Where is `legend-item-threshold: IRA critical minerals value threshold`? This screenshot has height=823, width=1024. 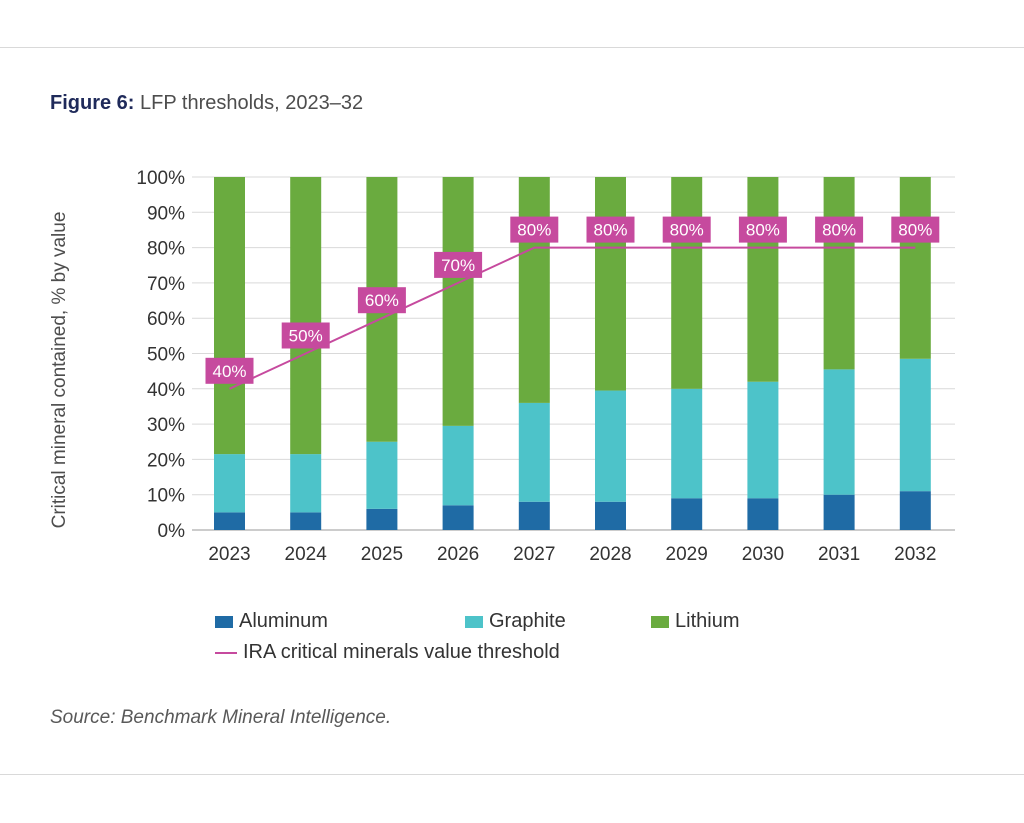 legend-item-threshold: IRA critical minerals value threshold is located at coordinates (387, 652).